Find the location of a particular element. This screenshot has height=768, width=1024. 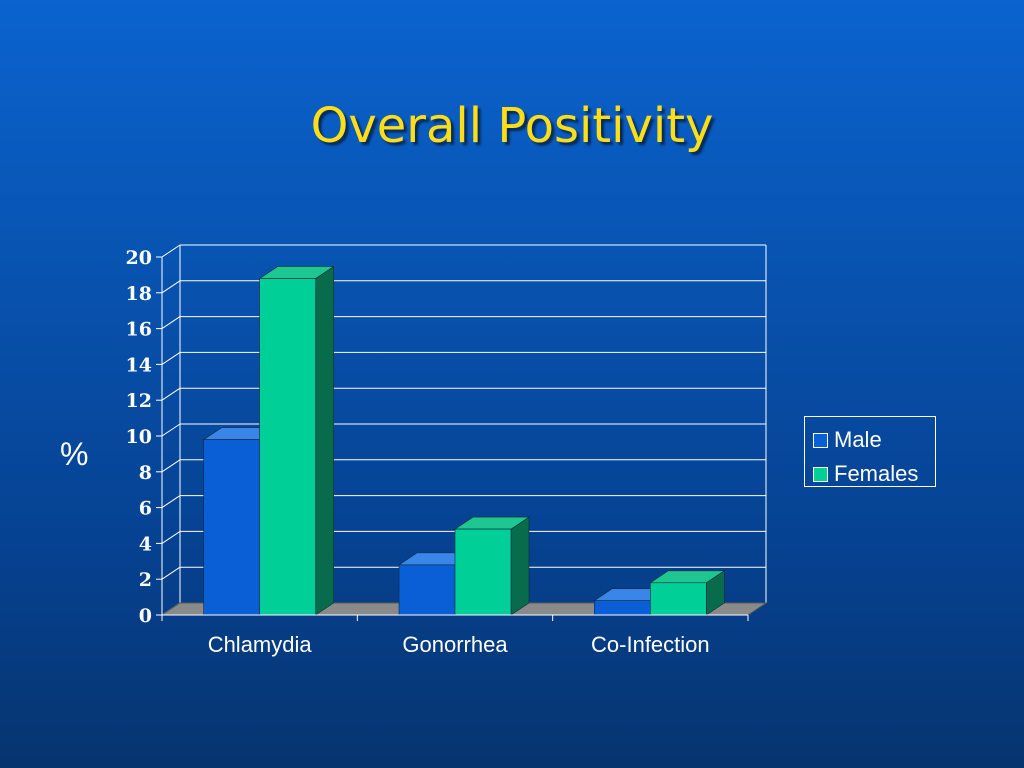

y-tick-label: 10 is located at coordinates (139, 437).